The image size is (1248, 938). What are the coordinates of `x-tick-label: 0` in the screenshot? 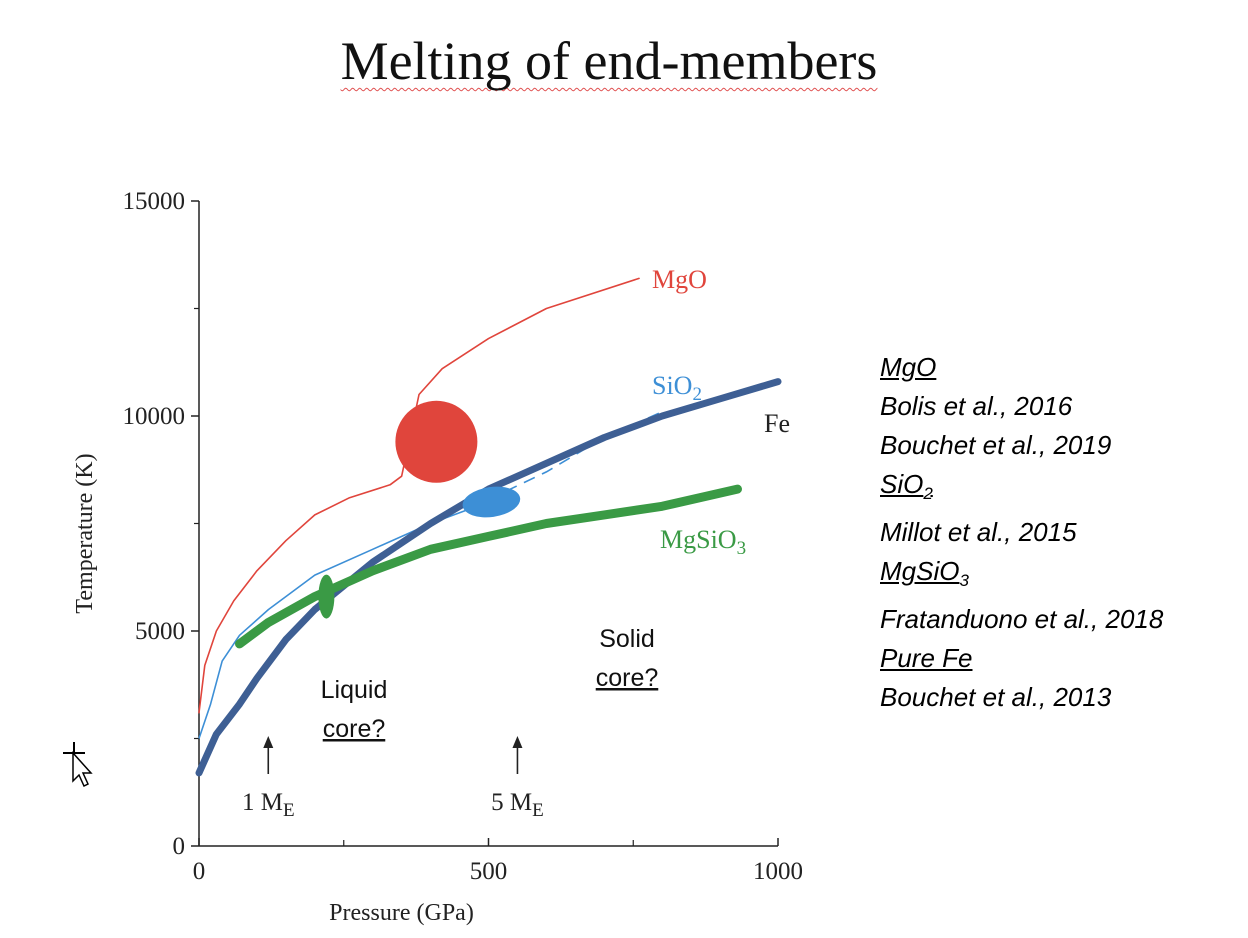 It's located at (199, 871).